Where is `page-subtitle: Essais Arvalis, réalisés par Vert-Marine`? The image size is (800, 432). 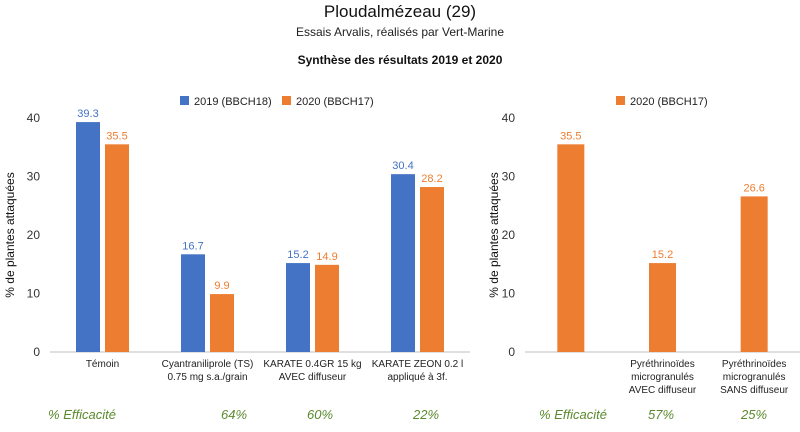
page-subtitle: Essais Arvalis, réalisés par Vert-Marine is located at coordinates (400, 32).